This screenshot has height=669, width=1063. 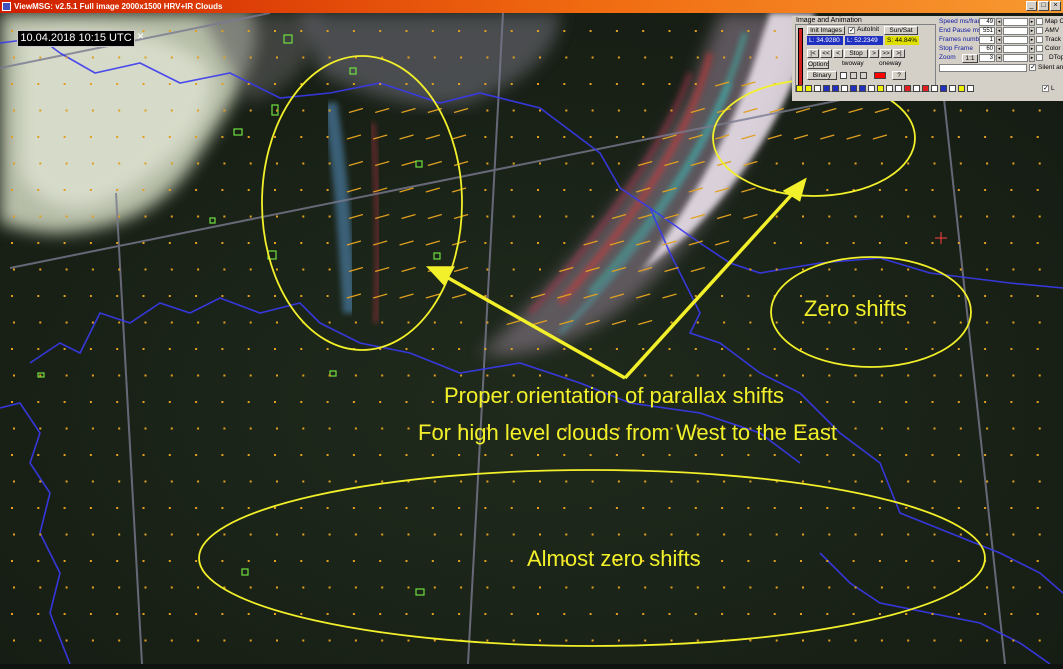 What do you see at coordinates (983, 68) in the screenshot?
I see `progress-field` at bounding box center [983, 68].